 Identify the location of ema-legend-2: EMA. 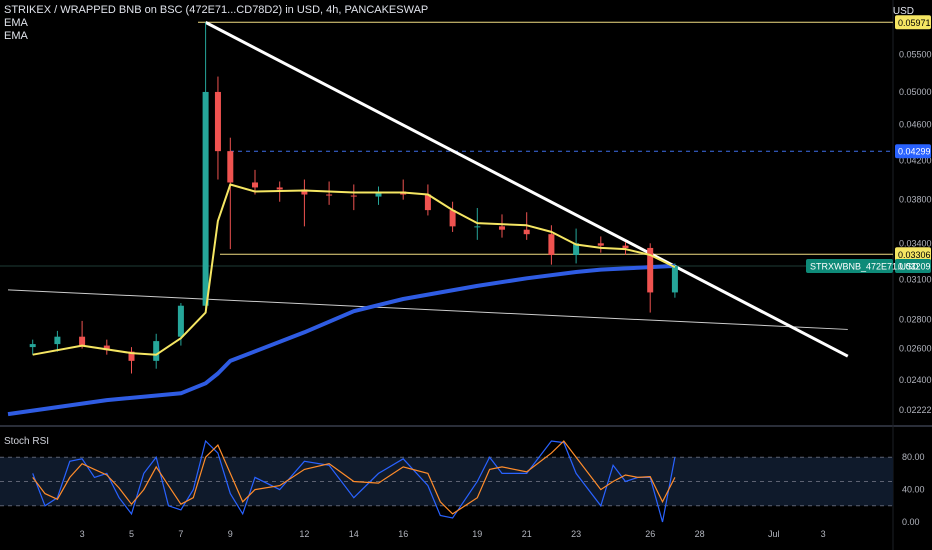
(16, 36).